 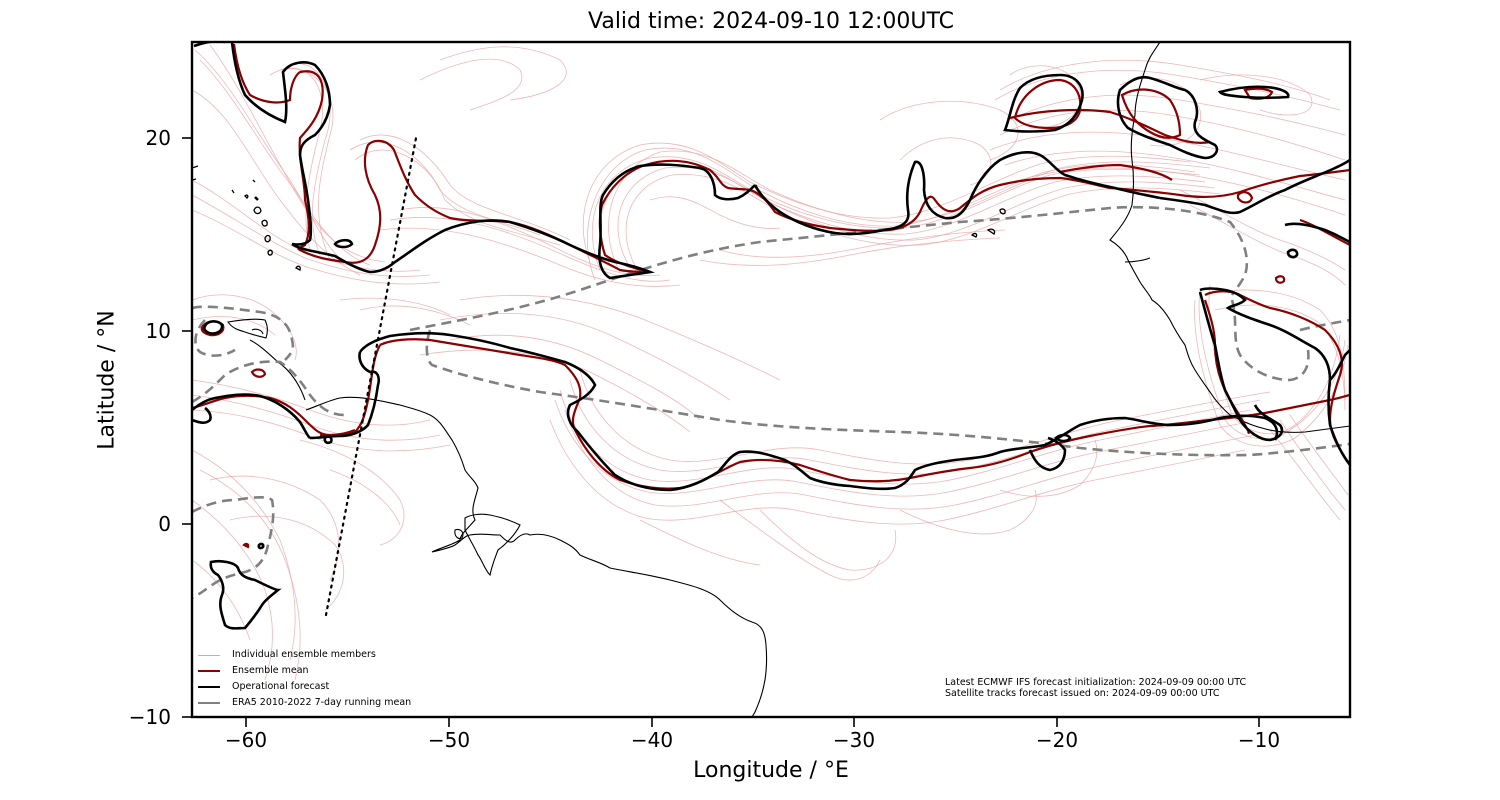 I want to click on legend-label: Ensemble mean, so click(x=270, y=670).